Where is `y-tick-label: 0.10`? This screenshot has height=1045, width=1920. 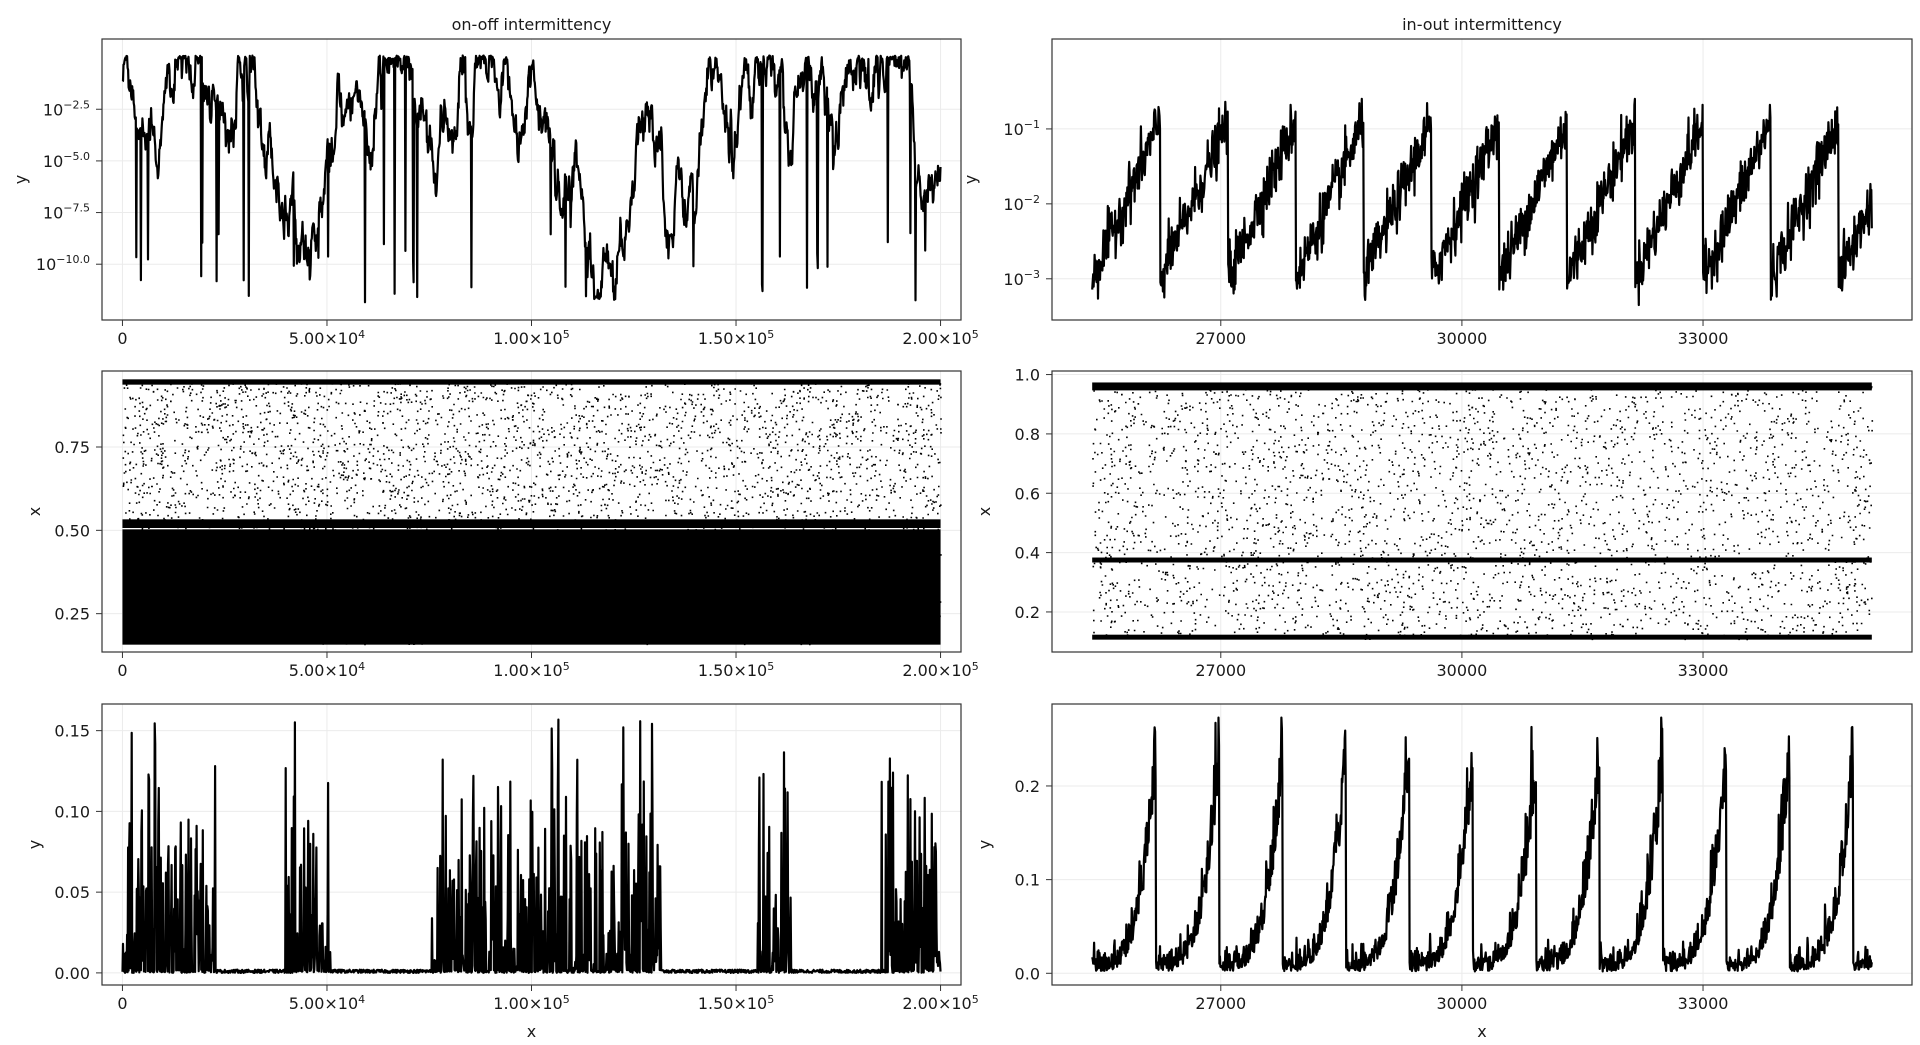
y-tick-label: 0.10 is located at coordinates (72, 811).